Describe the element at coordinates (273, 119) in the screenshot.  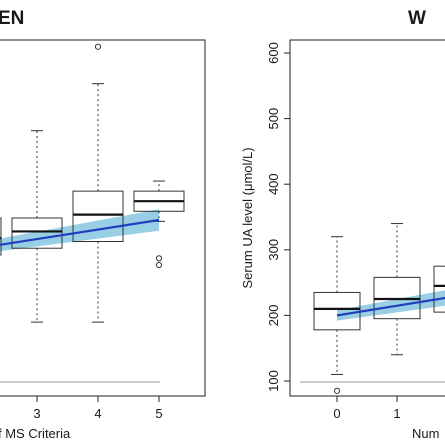
I see `y-tick-label: 500` at that location.